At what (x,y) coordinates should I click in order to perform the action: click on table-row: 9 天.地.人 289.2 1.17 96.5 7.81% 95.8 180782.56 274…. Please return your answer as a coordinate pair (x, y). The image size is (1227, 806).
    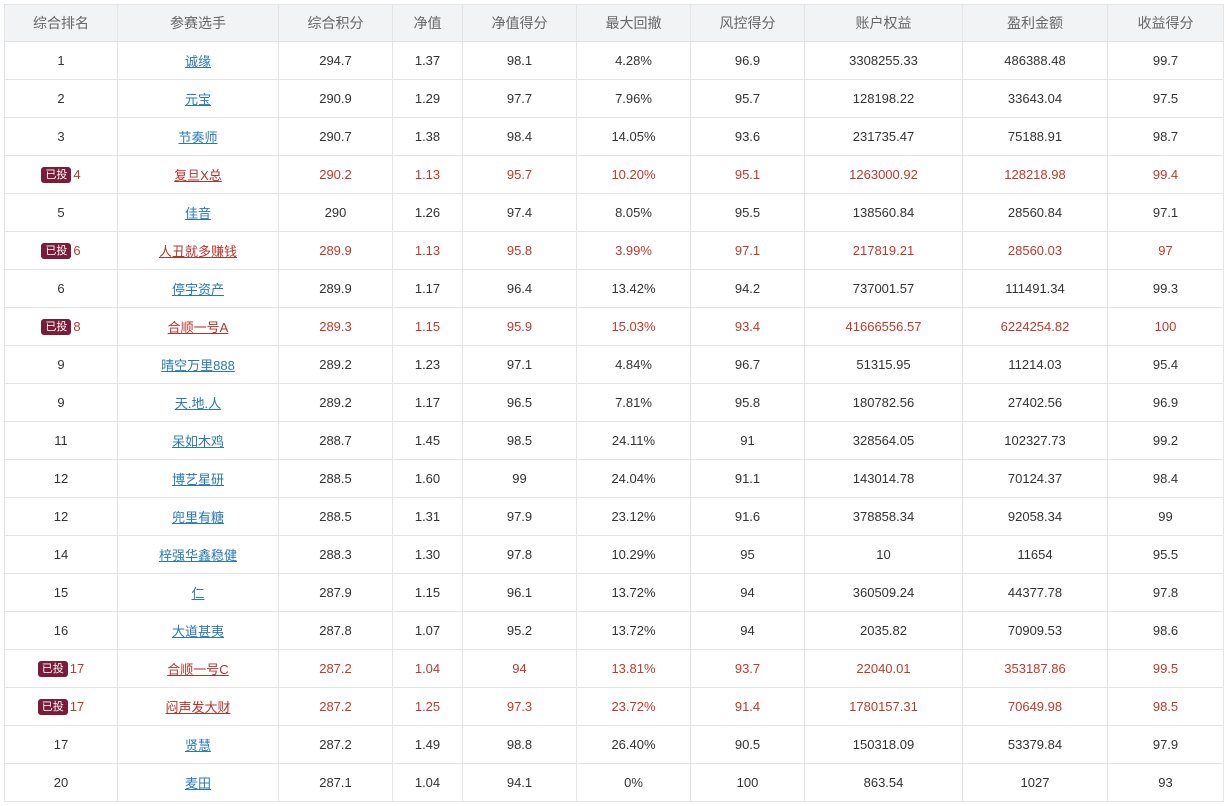
    Looking at the image, I should click on (614, 402).